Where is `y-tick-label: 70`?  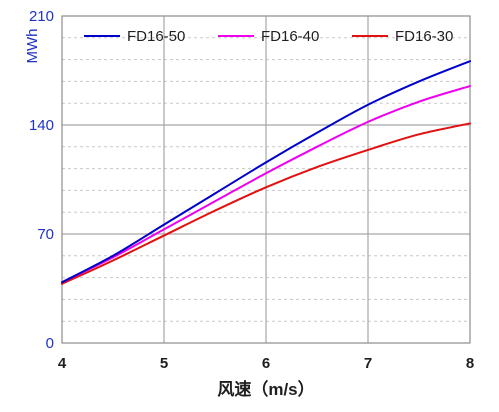 y-tick-label: 70 is located at coordinates (45, 234).